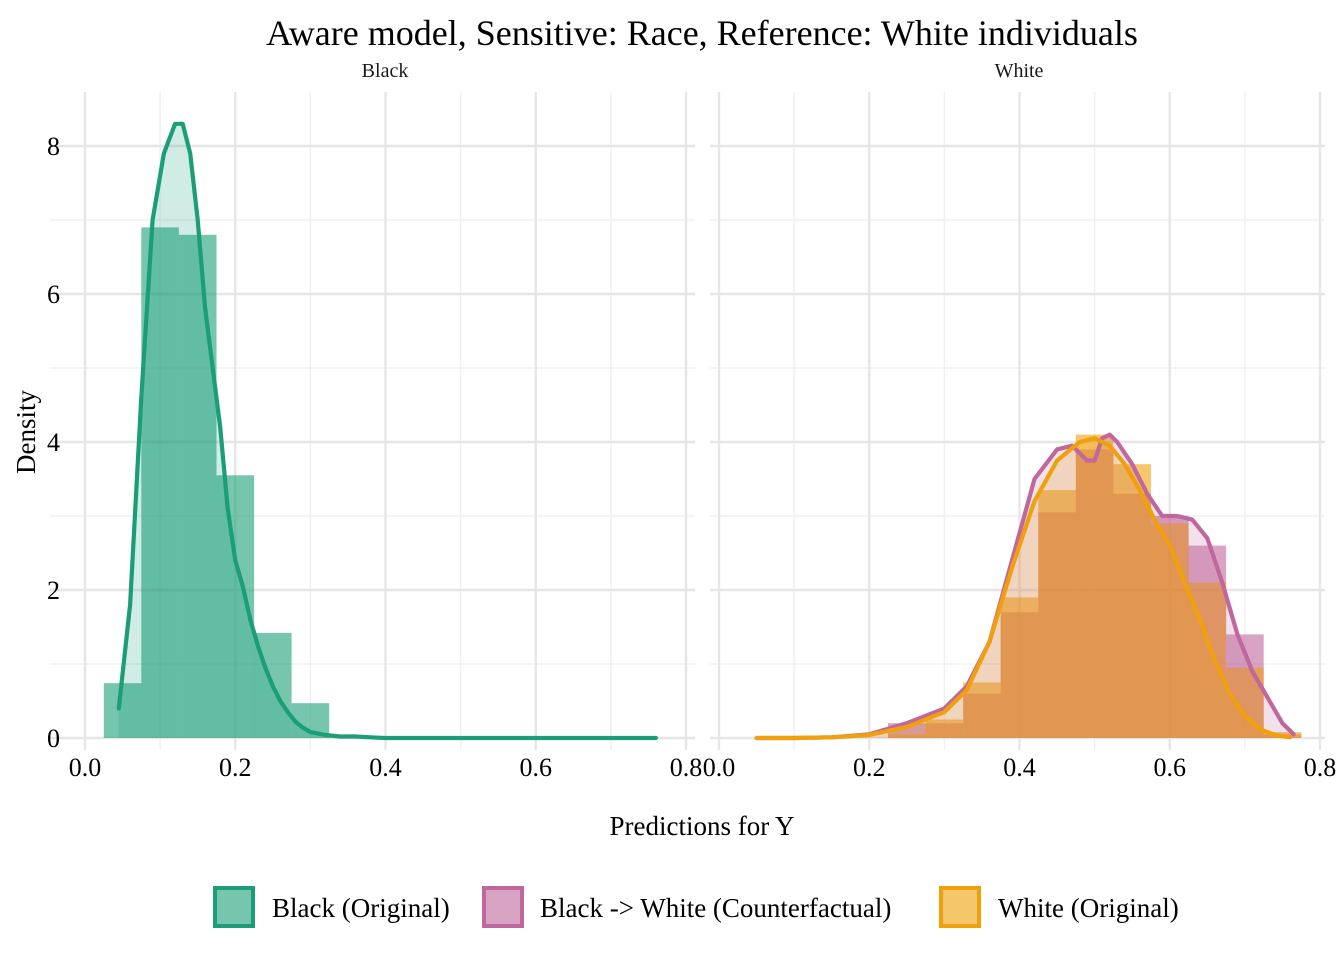 Image resolution: width=1344 pixels, height=960 pixels. What do you see at coordinates (1088, 908) in the screenshot?
I see `legend-label-white_original: White (Original)` at bounding box center [1088, 908].